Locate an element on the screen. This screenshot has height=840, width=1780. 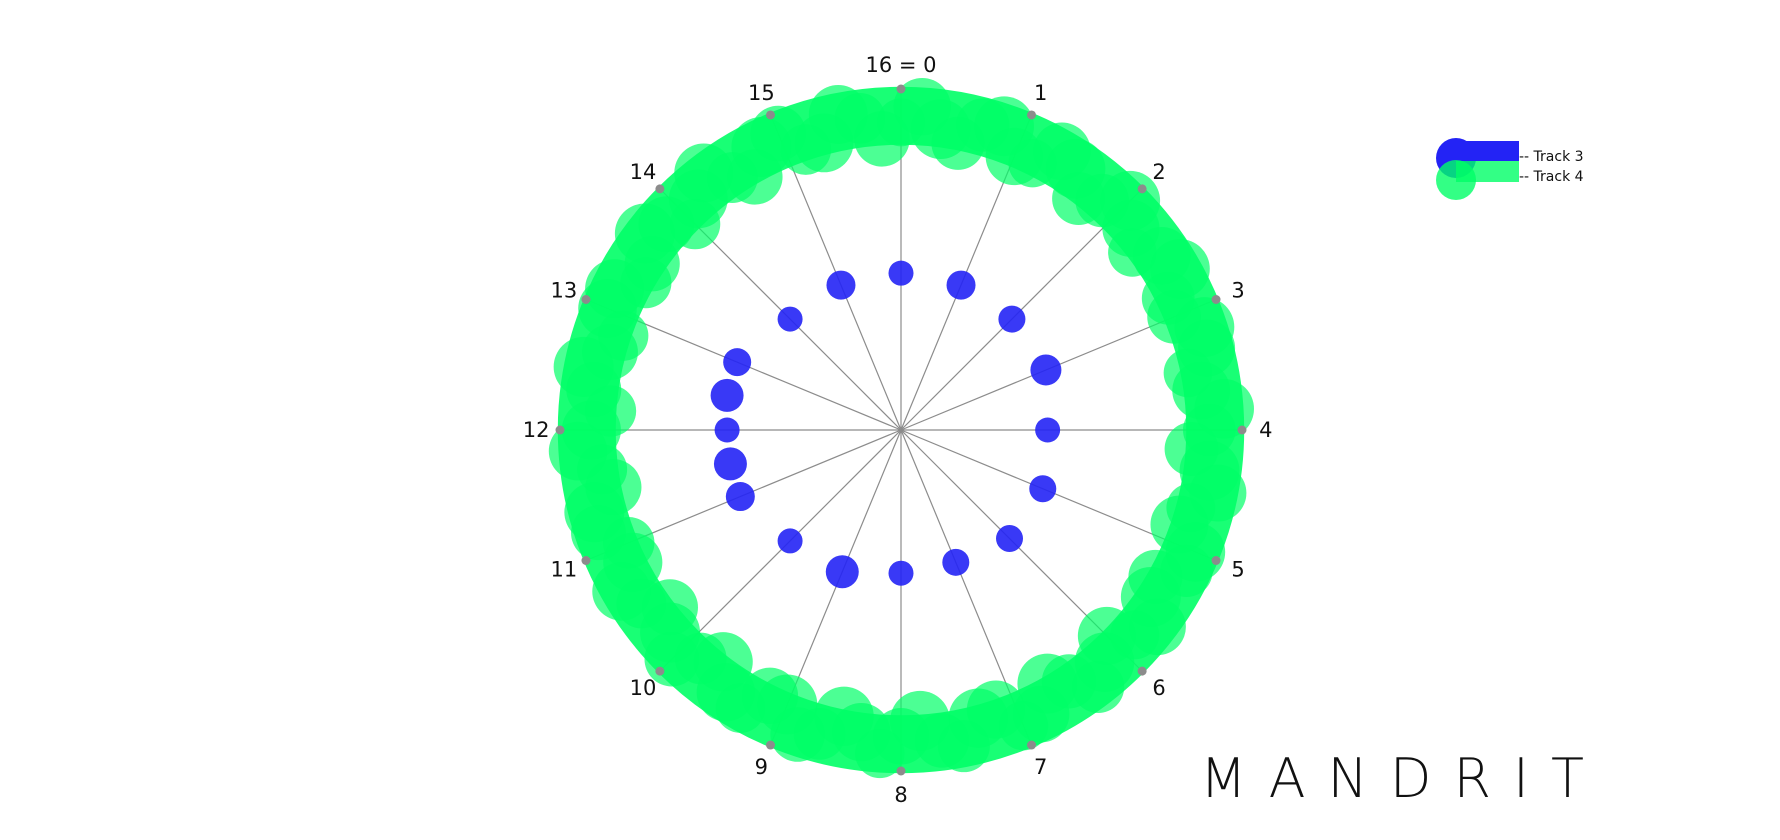
spoke-label-7: 7 is located at coordinates (1040, 767).